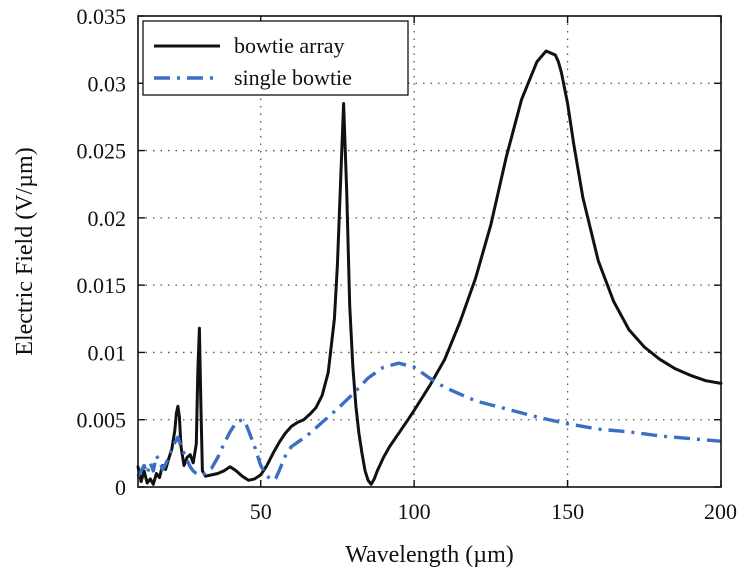 This screenshot has height=574, width=742. I want to click on legend: bowtie array single bowtie, so click(275, 58).